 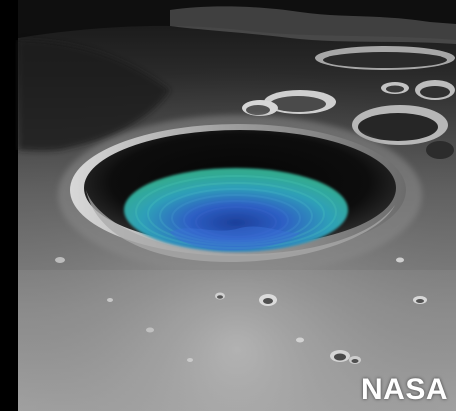 I want to click on ice-deposit, so click(x=236, y=210).